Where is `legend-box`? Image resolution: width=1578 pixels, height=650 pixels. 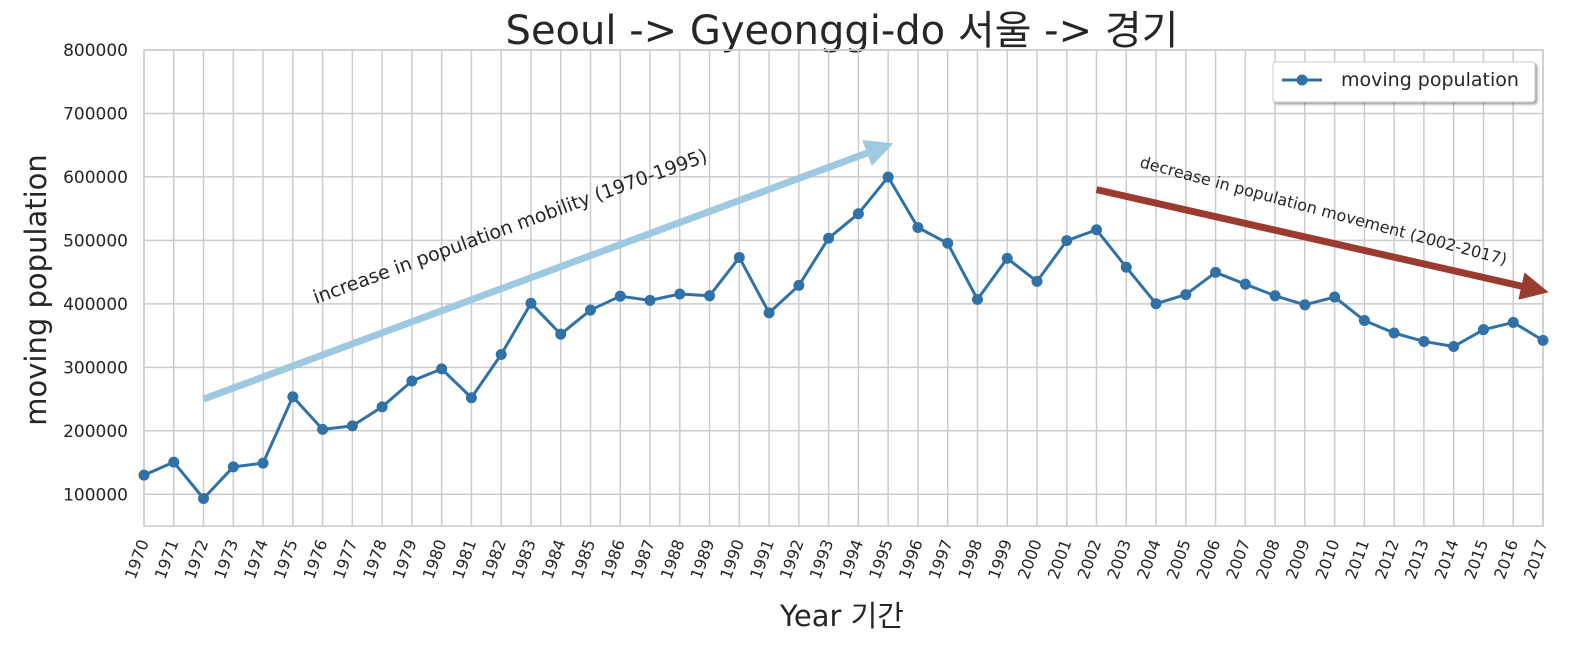 legend-box is located at coordinates (1404, 82).